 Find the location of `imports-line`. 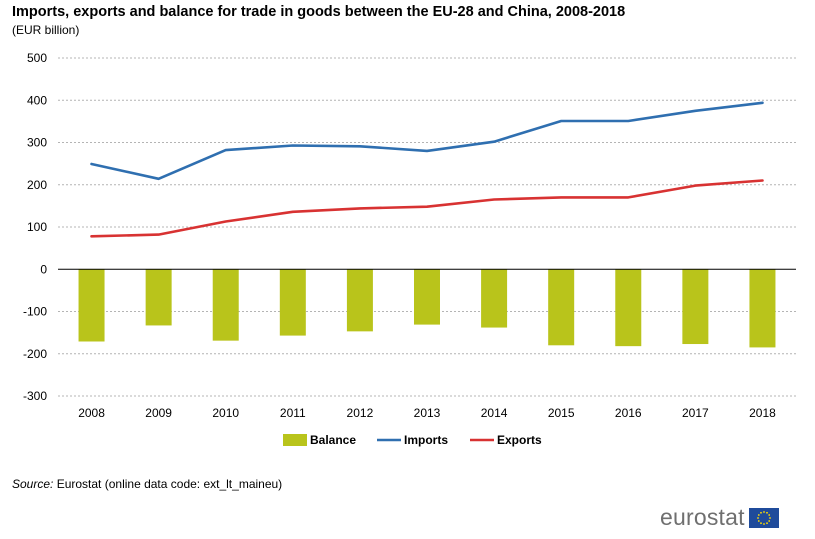

imports-line is located at coordinates (427, 141).